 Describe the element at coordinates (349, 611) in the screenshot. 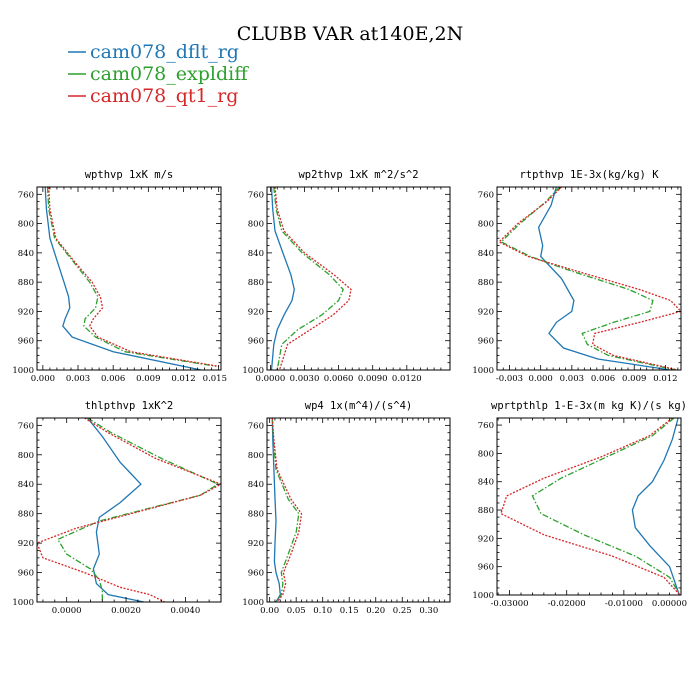

I see `x-tick-label: 0.15` at that location.